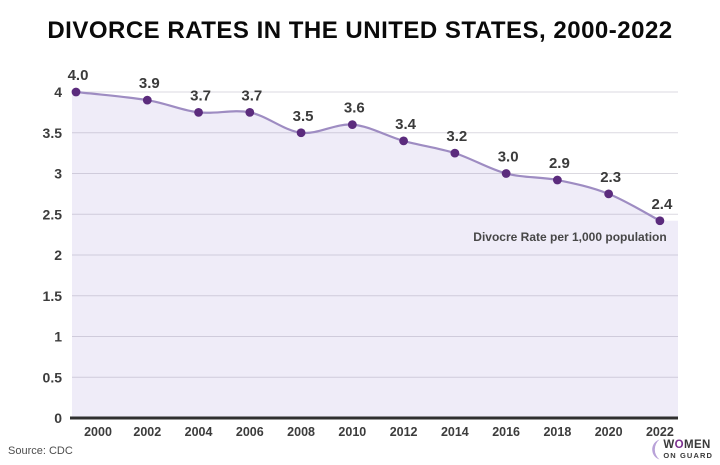 This screenshot has height=465, width=720. I want to click on y-tick-label: 4, so click(58, 92).